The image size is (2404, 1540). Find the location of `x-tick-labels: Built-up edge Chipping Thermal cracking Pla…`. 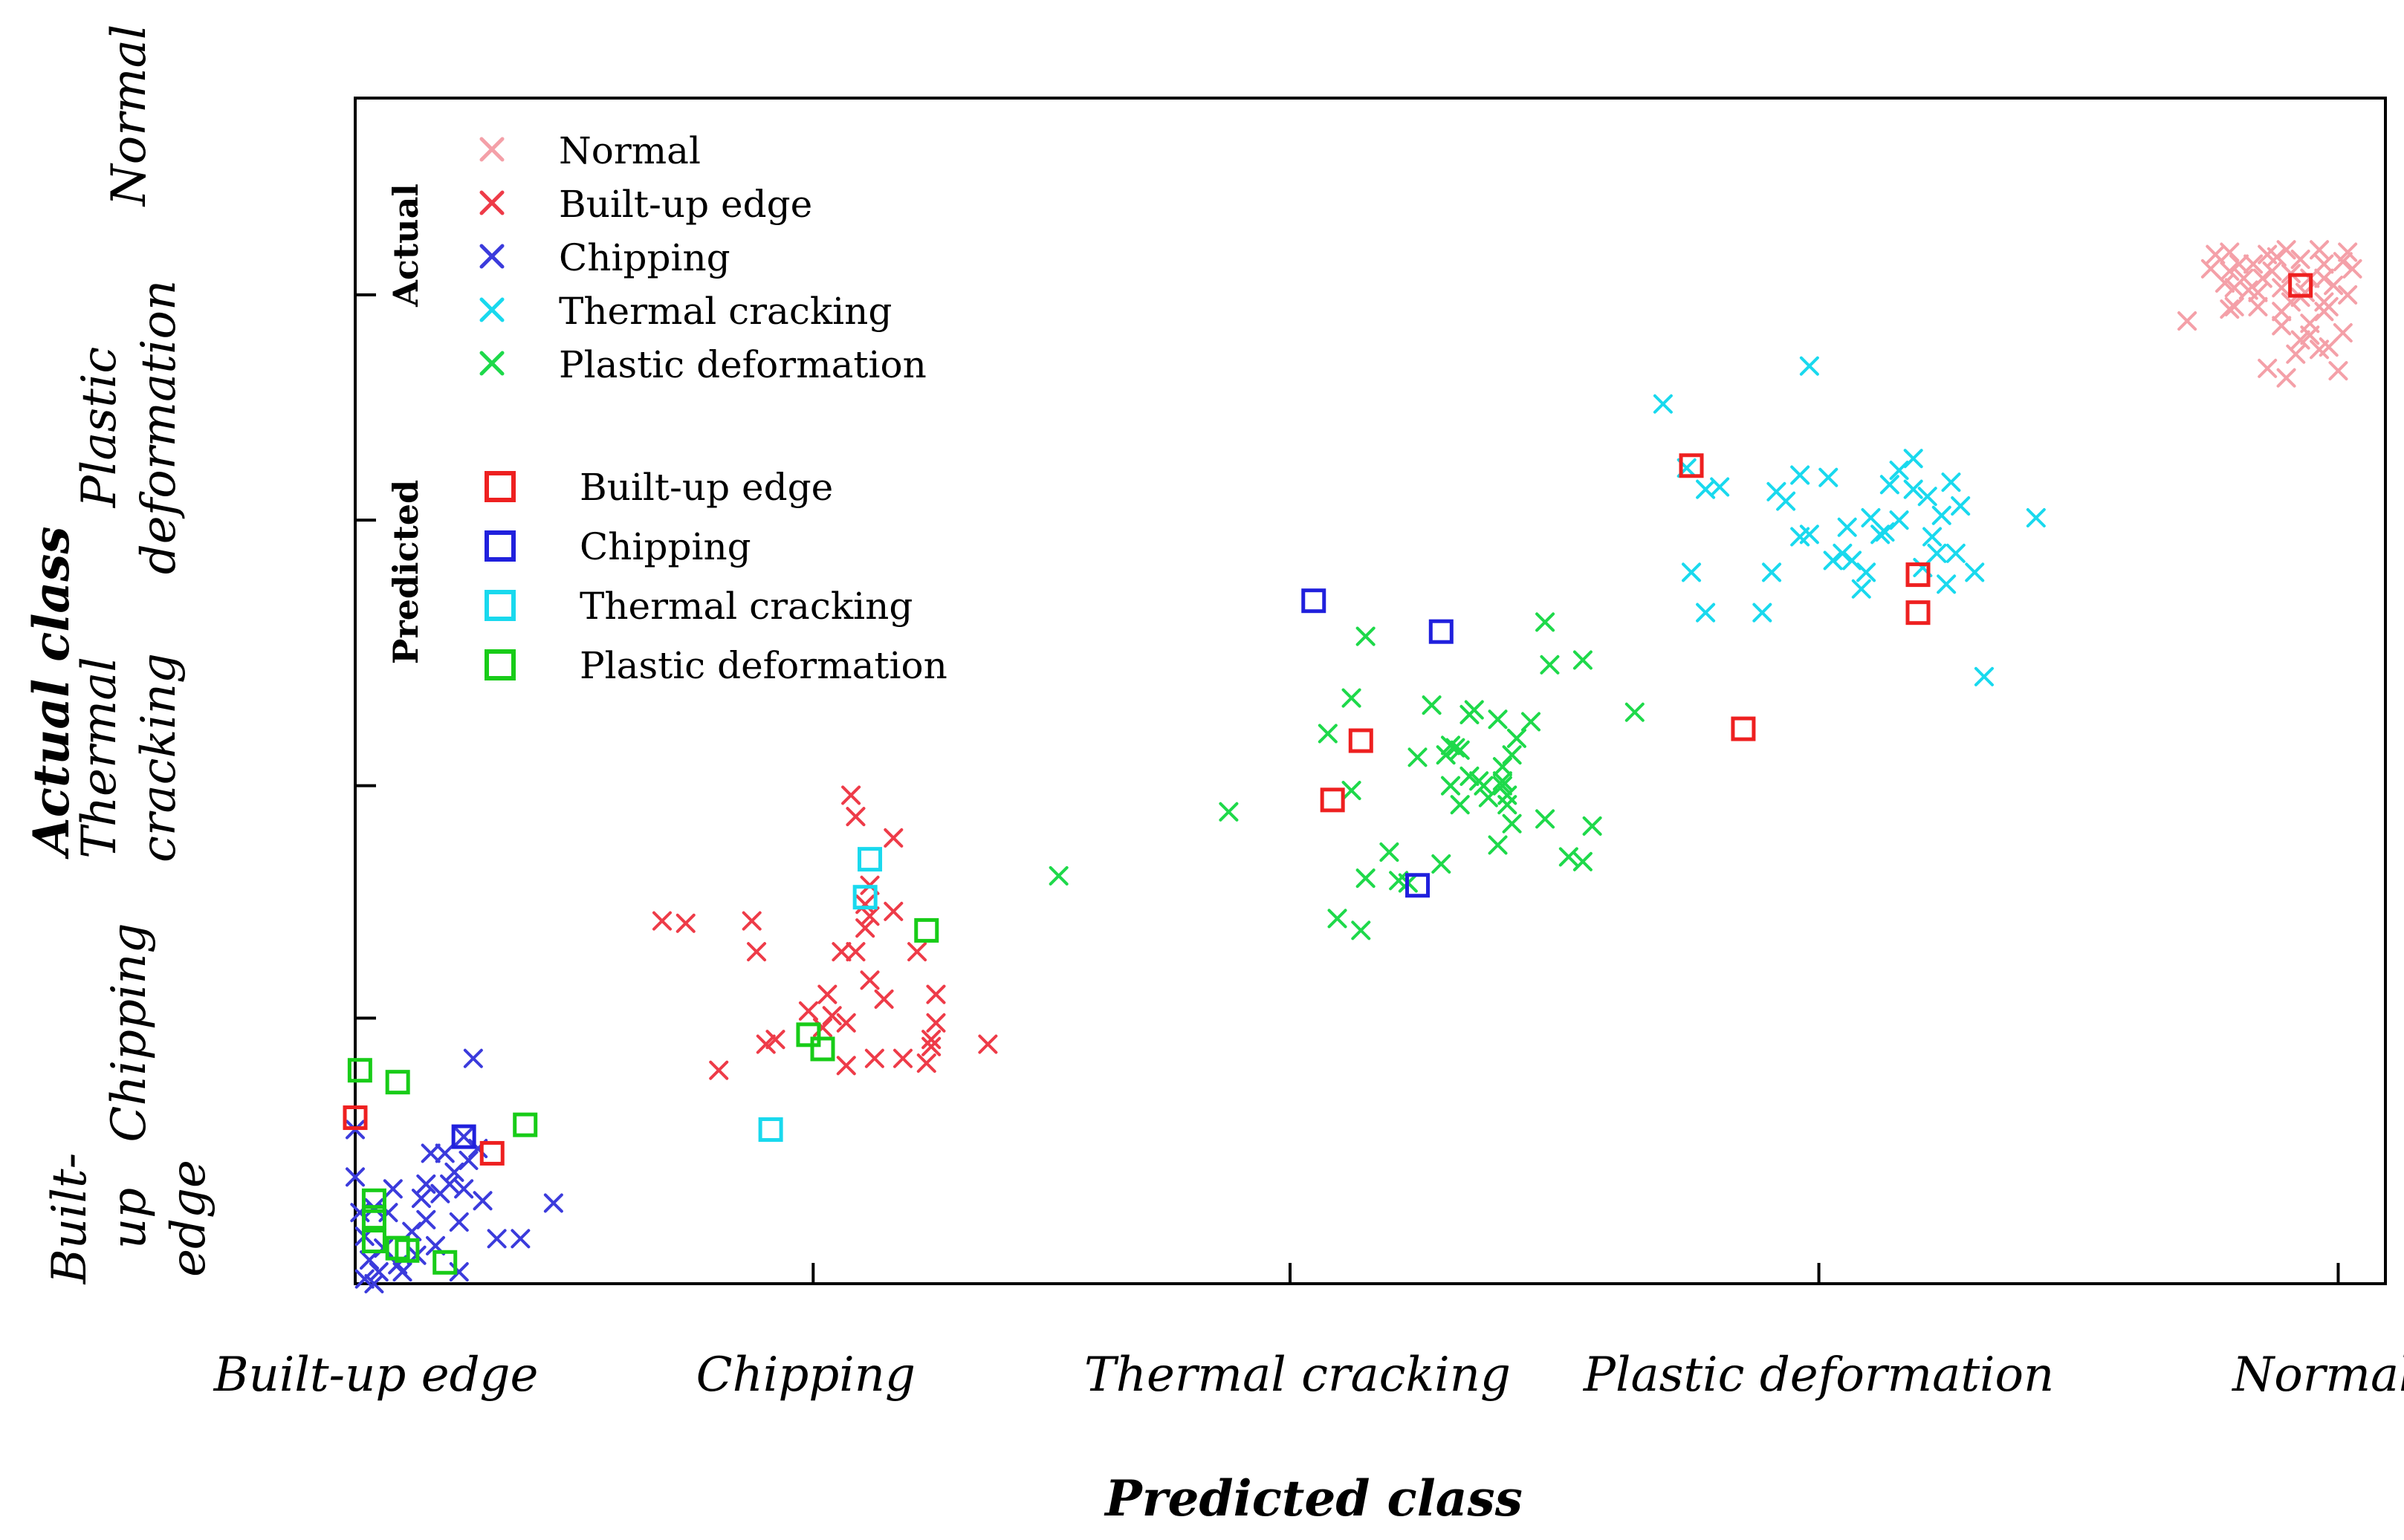

x-tick-labels: Built-up edge Chipping Thermal cracking Pla… is located at coordinates (1308, 1375).